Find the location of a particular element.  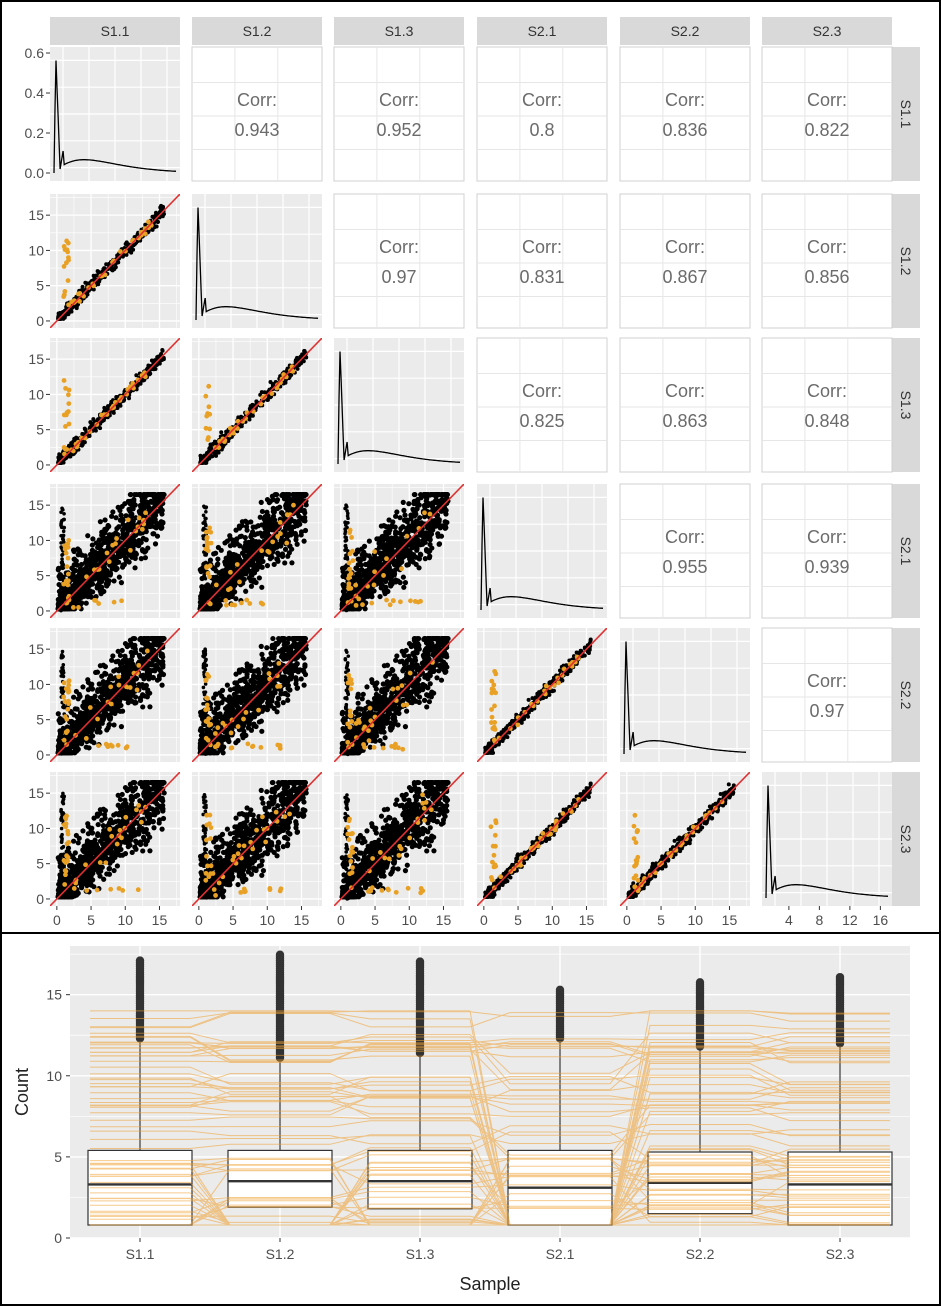

column-strip-label: S1.2 is located at coordinates (257, 31).